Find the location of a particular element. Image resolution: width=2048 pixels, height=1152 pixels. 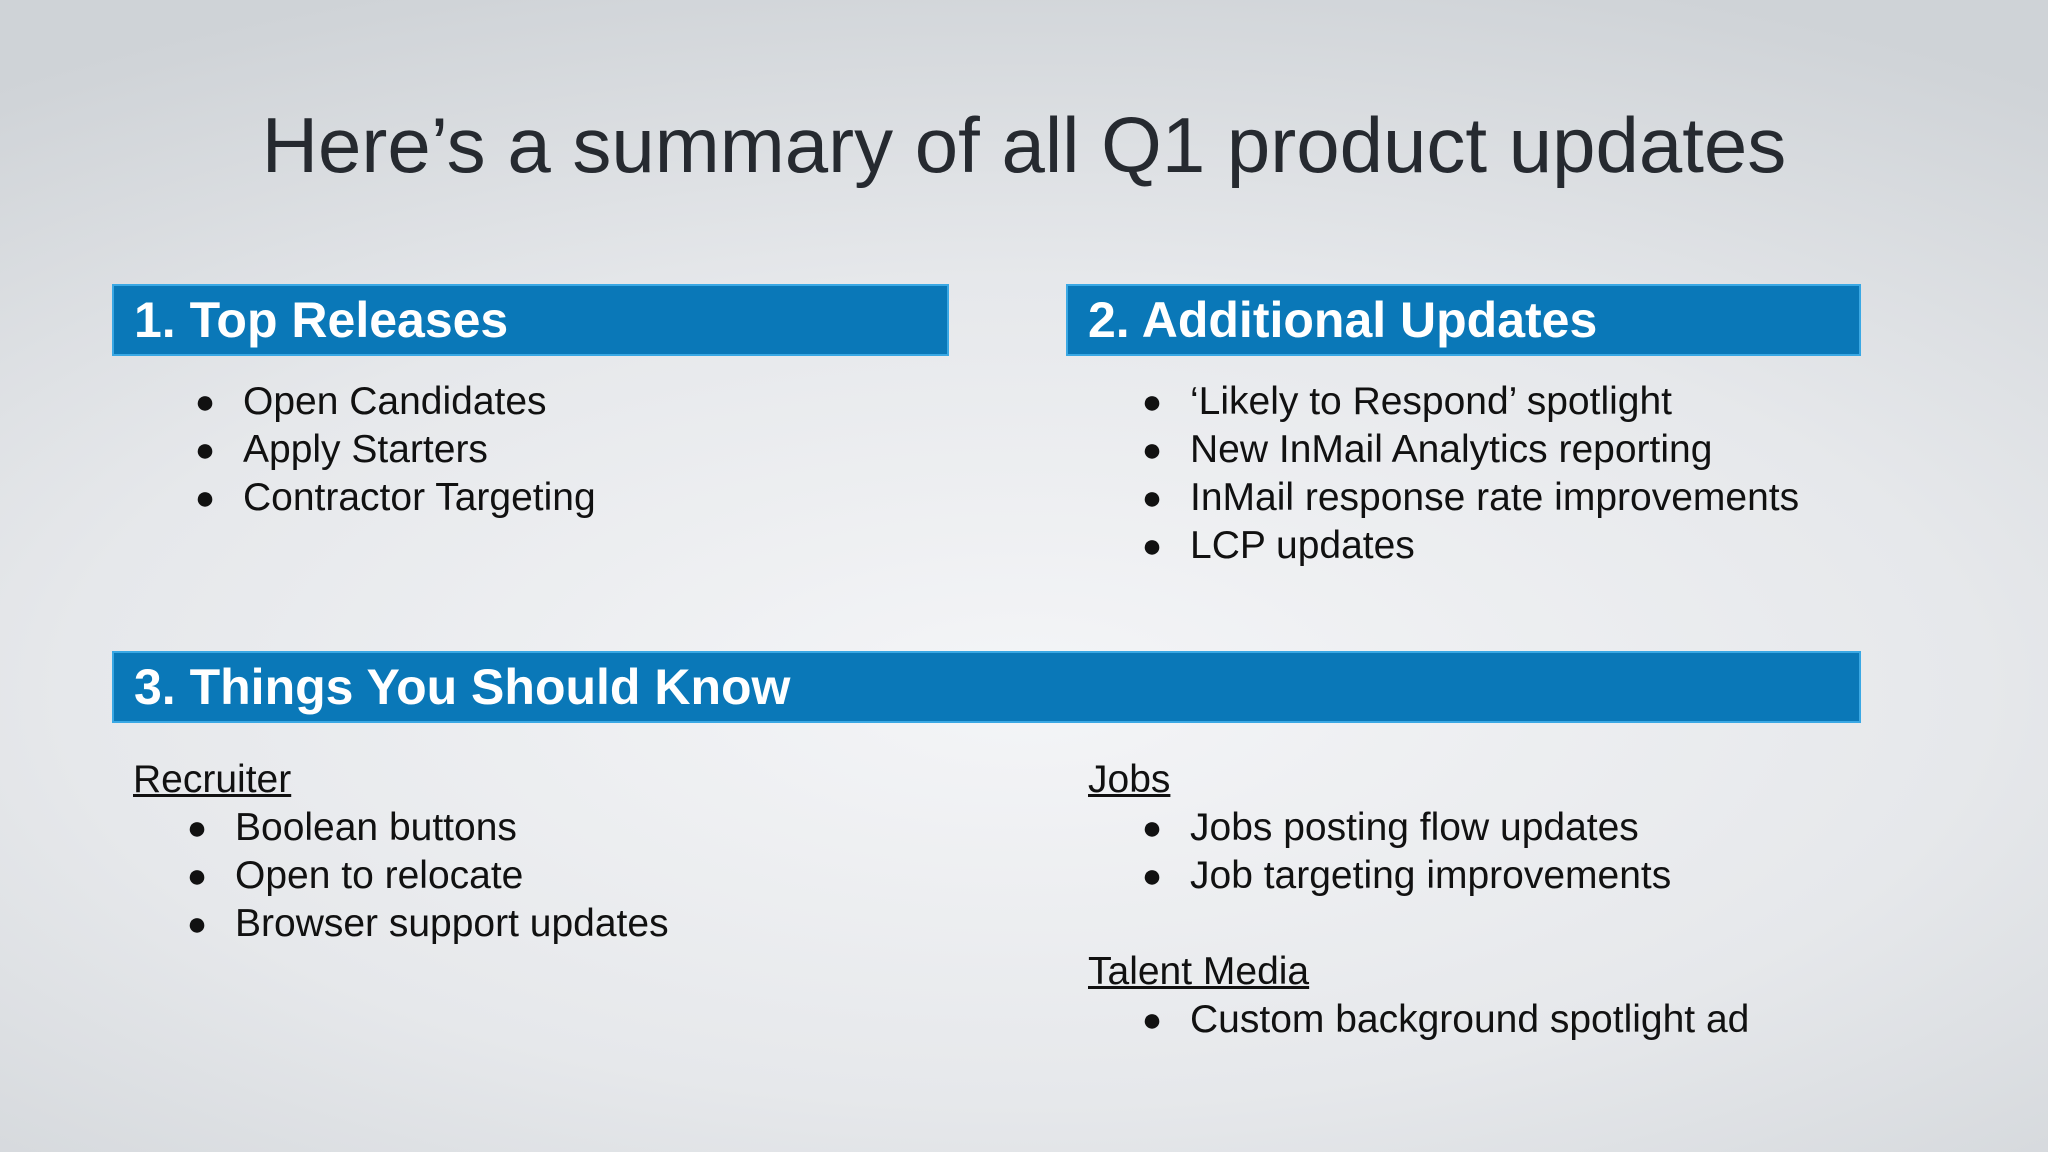

list-item-text: Browser support updates is located at coordinates (452, 923).